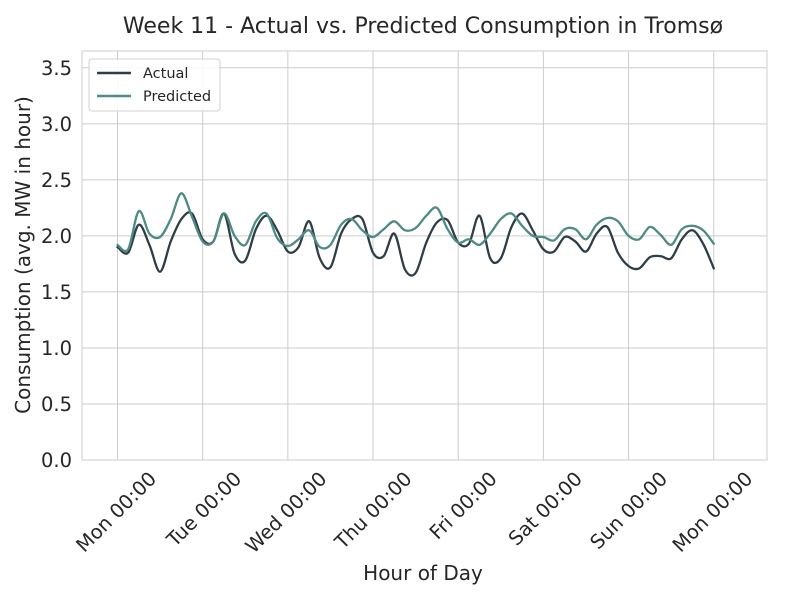 Image resolution: width=800 pixels, height=600 pixels. I want to click on y-tick-label: 2.0, so click(56, 236).